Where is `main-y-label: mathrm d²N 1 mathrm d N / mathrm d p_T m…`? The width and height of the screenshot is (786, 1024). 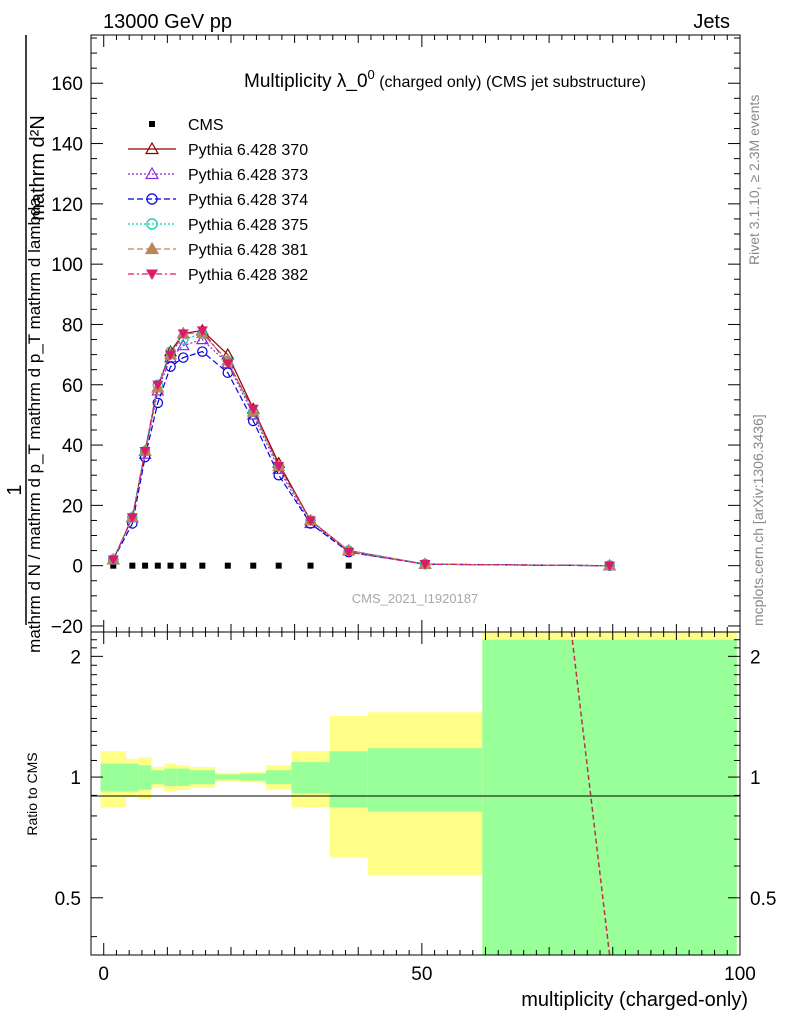 main-y-label: mathrm d²N 1 mathrm d N / mathrm d p_T m… is located at coordinates (26, 344).